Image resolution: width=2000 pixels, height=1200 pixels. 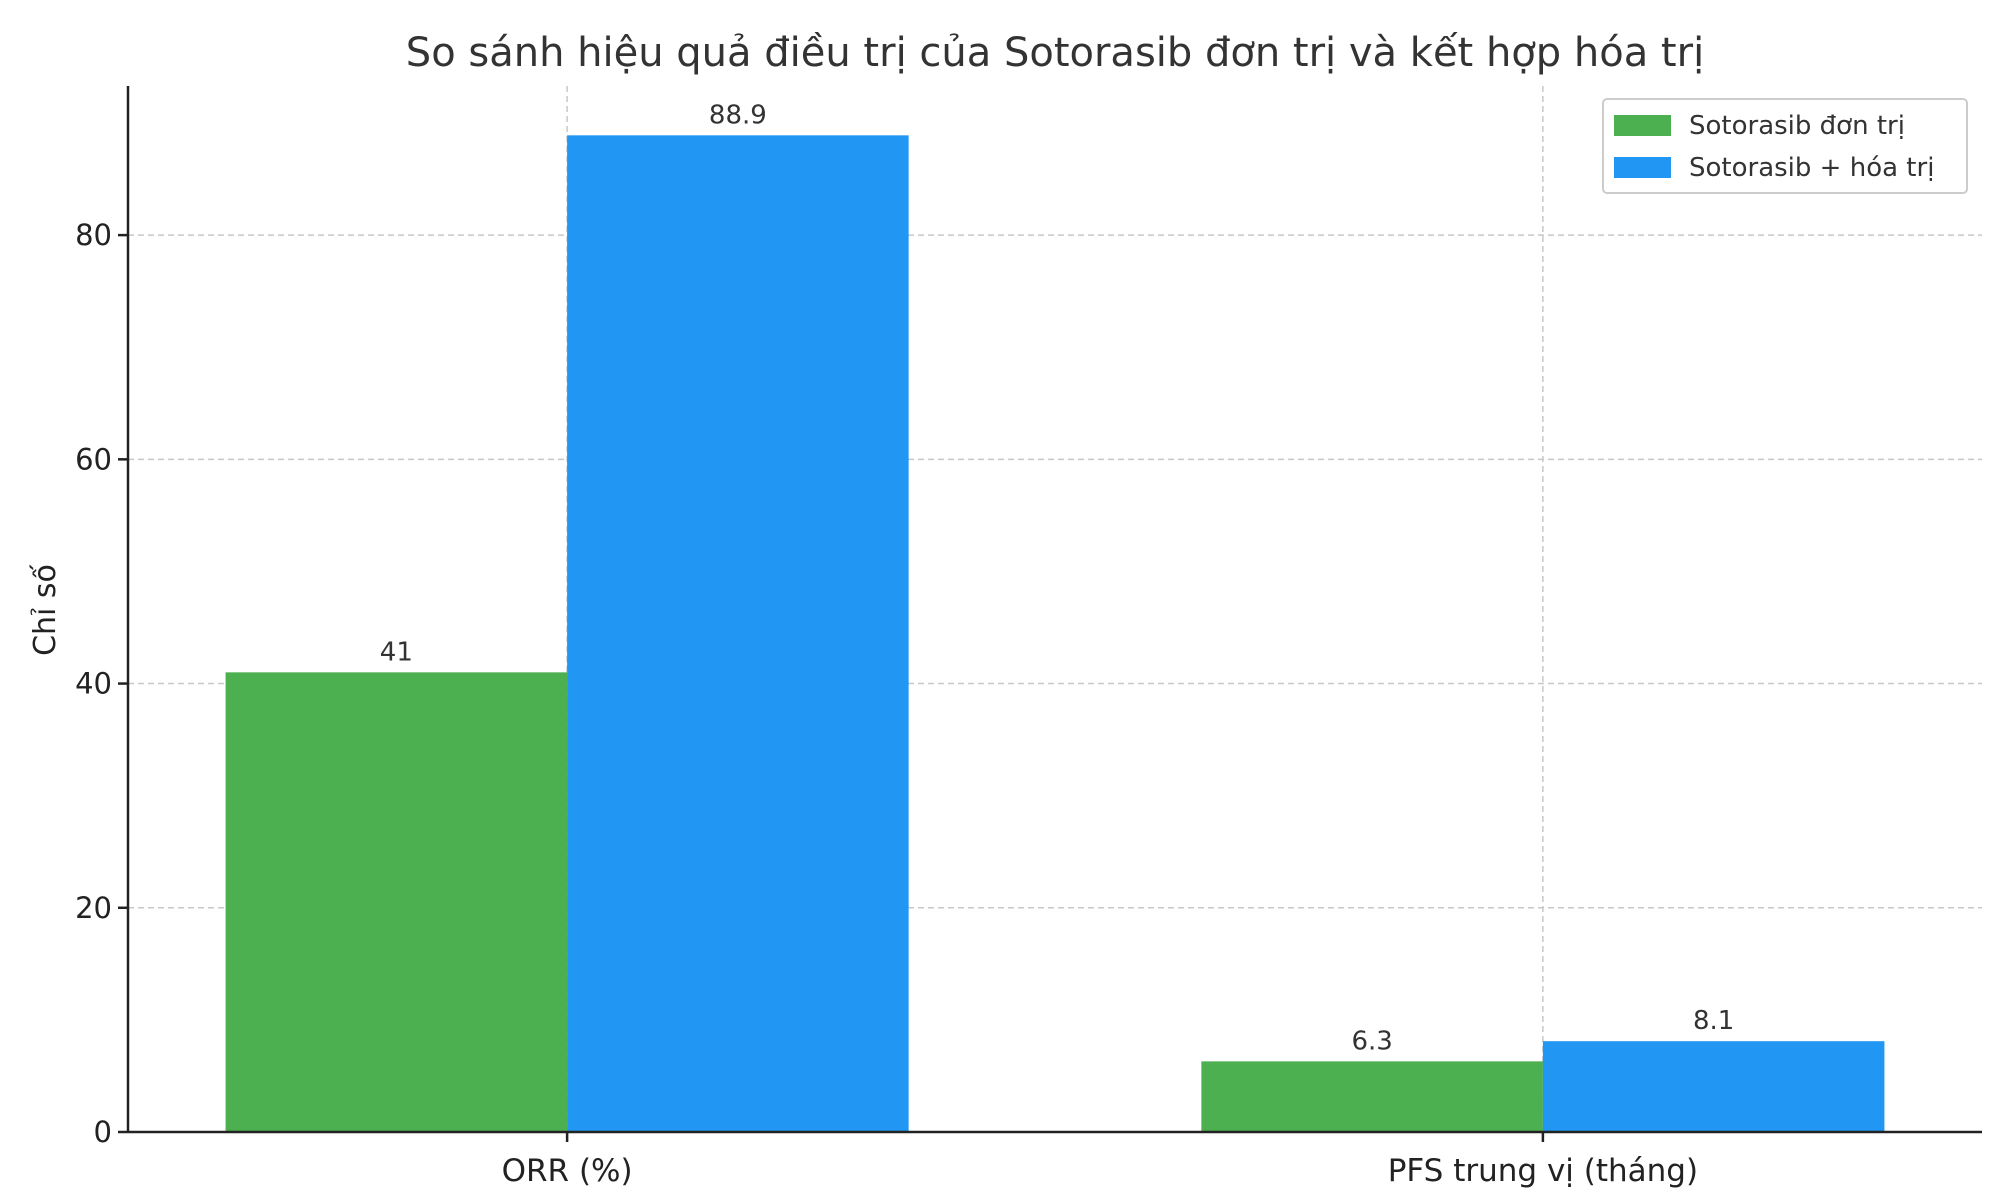 I want to click on y-tick-labels: 0 20 40 60 80, so click(x=93, y=683).